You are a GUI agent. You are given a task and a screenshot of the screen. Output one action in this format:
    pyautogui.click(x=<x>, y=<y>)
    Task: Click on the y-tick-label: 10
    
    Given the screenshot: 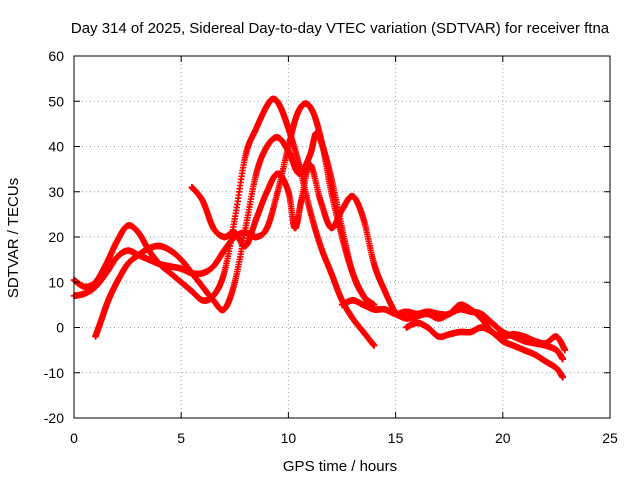 What is the action you would take?
    pyautogui.click(x=56, y=282)
    